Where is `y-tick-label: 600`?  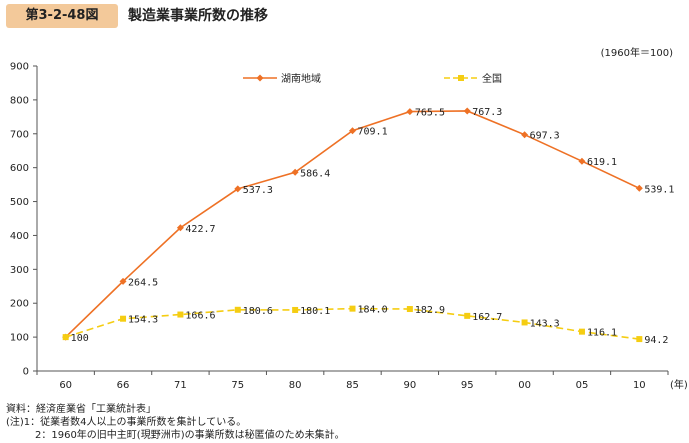
y-tick-label: 600 is located at coordinates (19, 168).